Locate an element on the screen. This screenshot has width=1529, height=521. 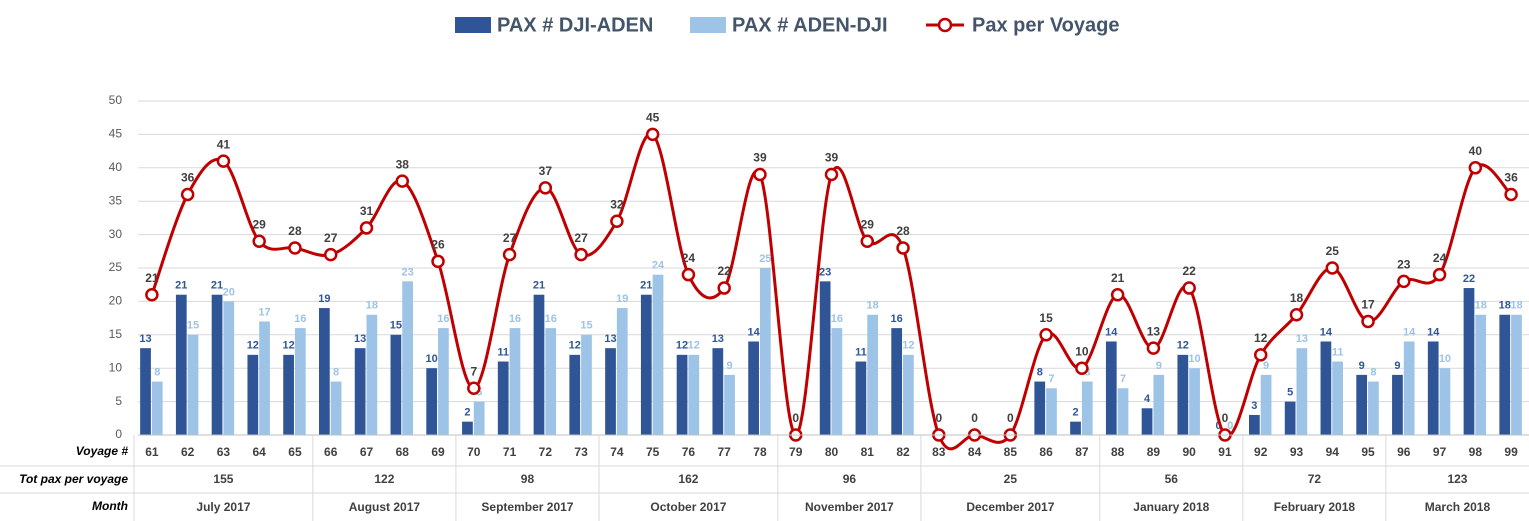
legend-marker is located at coordinates (945, 25).